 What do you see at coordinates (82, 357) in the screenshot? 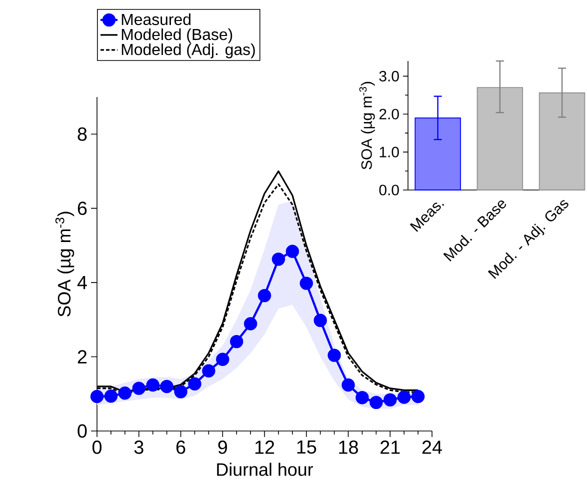
I see `y-tick-label: 2` at bounding box center [82, 357].